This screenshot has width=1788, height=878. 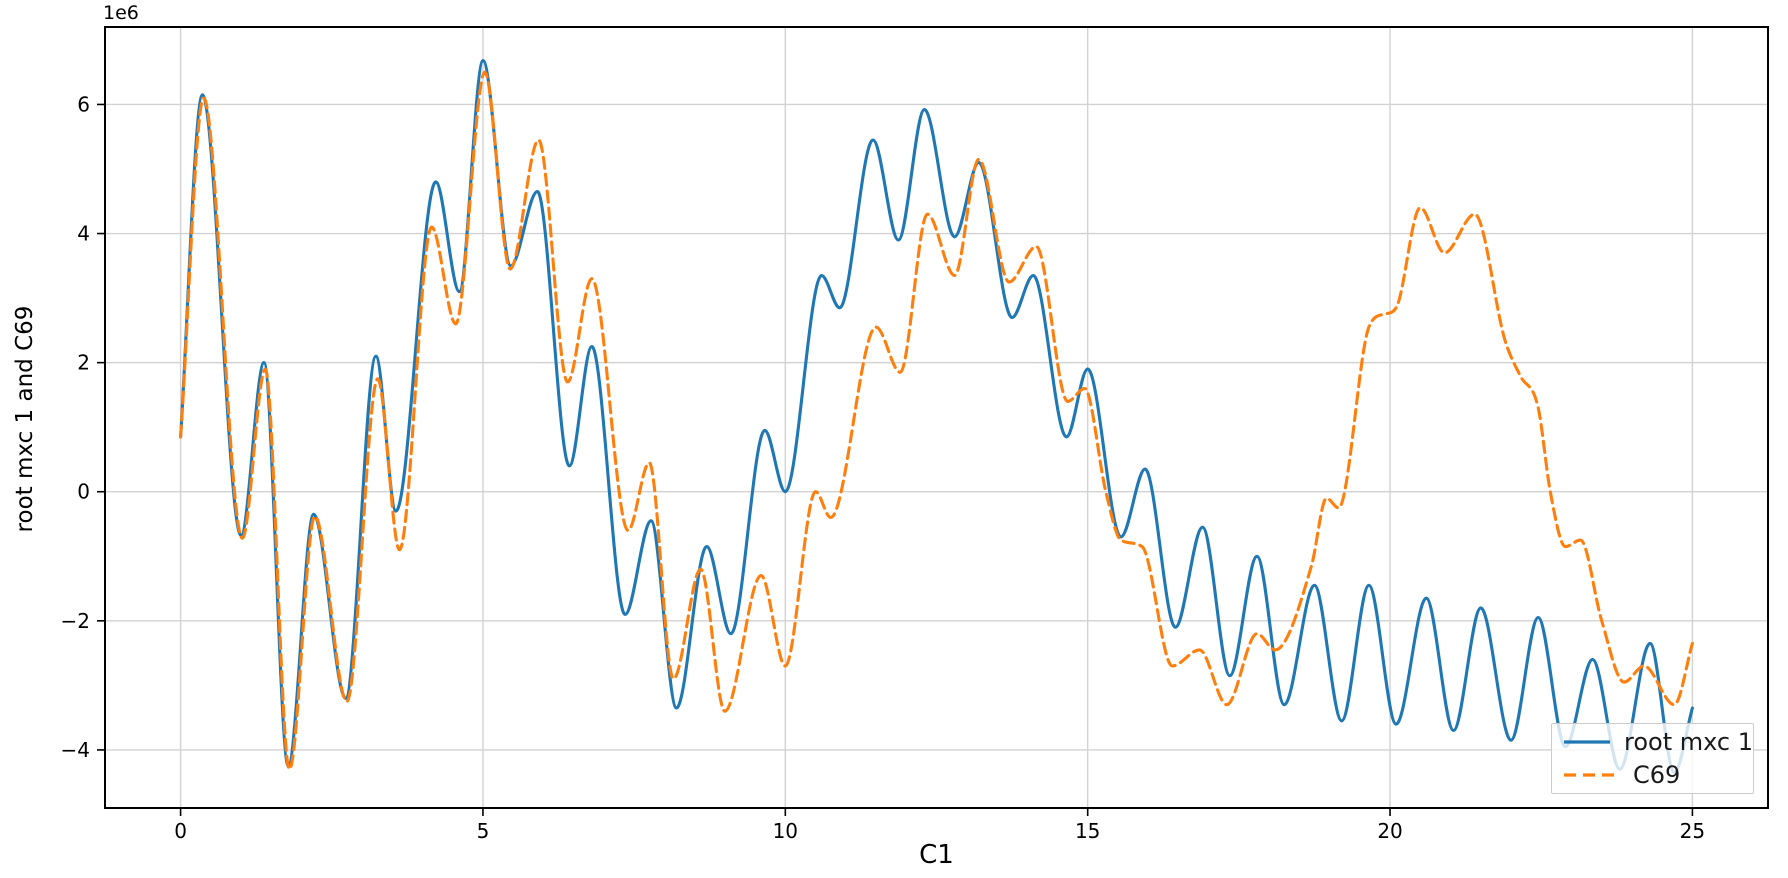 I want to click on y-tick-label: 6, so click(x=83, y=104).